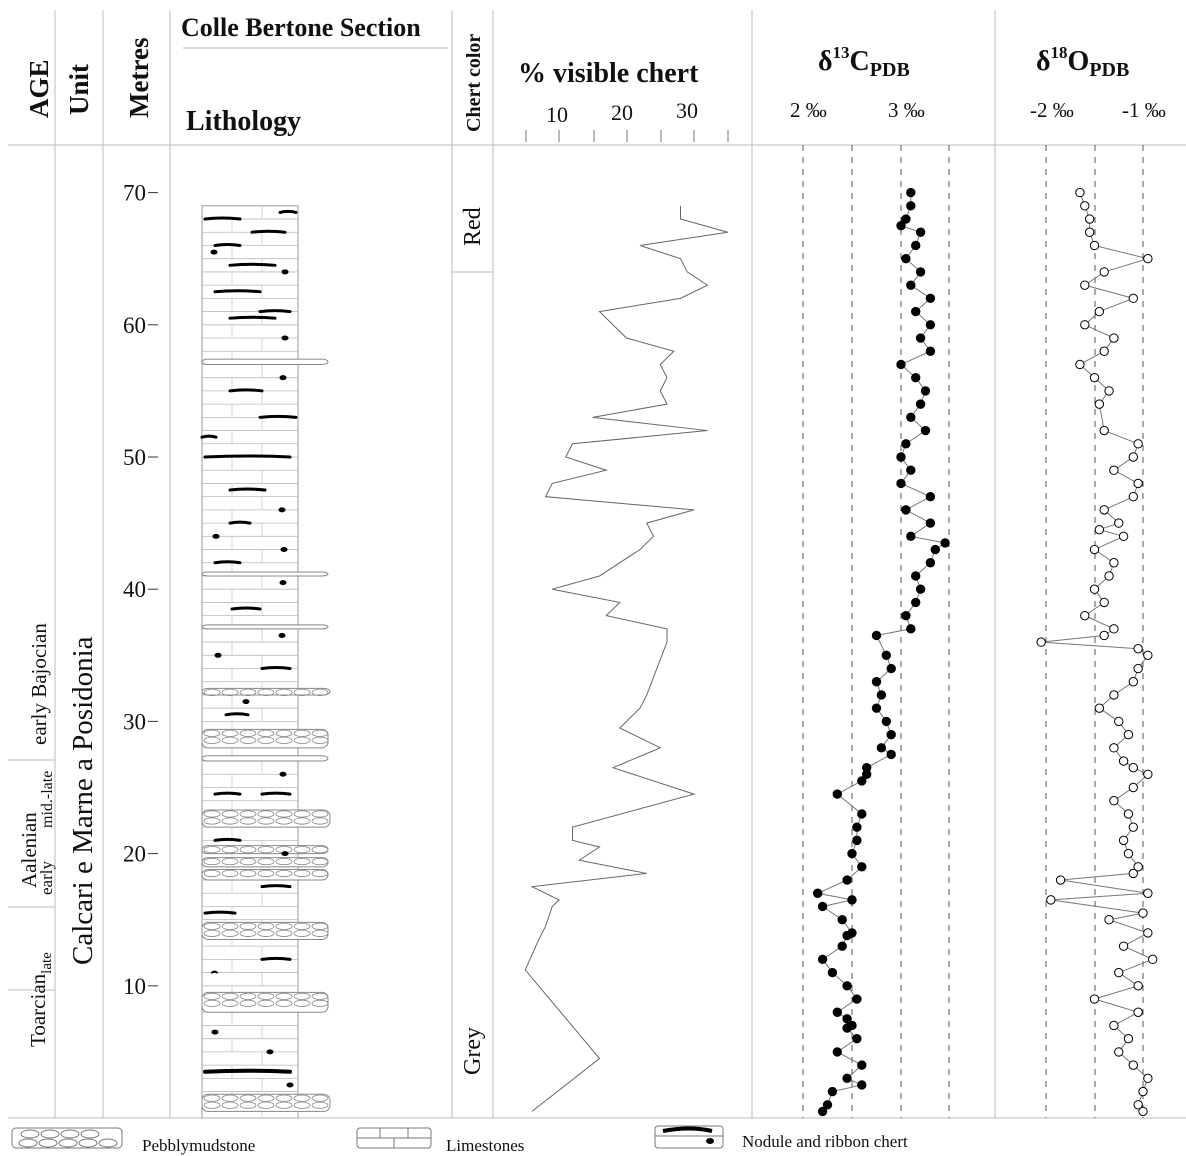  Describe the element at coordinates (134, 193) in the screenshot. I see `metres-tick-label: 70` at that location.